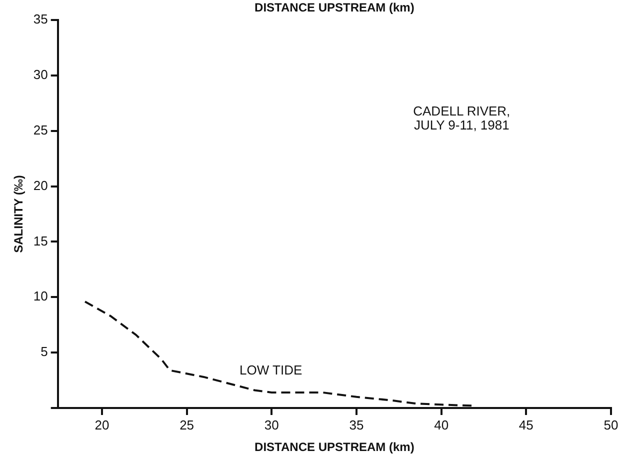 The width and height of the screenshot is (627, 463). What do you see at coordinates (356, 424) in the screenshot?
I see `x-tick-label: 35` at bounding box center [356, 424].